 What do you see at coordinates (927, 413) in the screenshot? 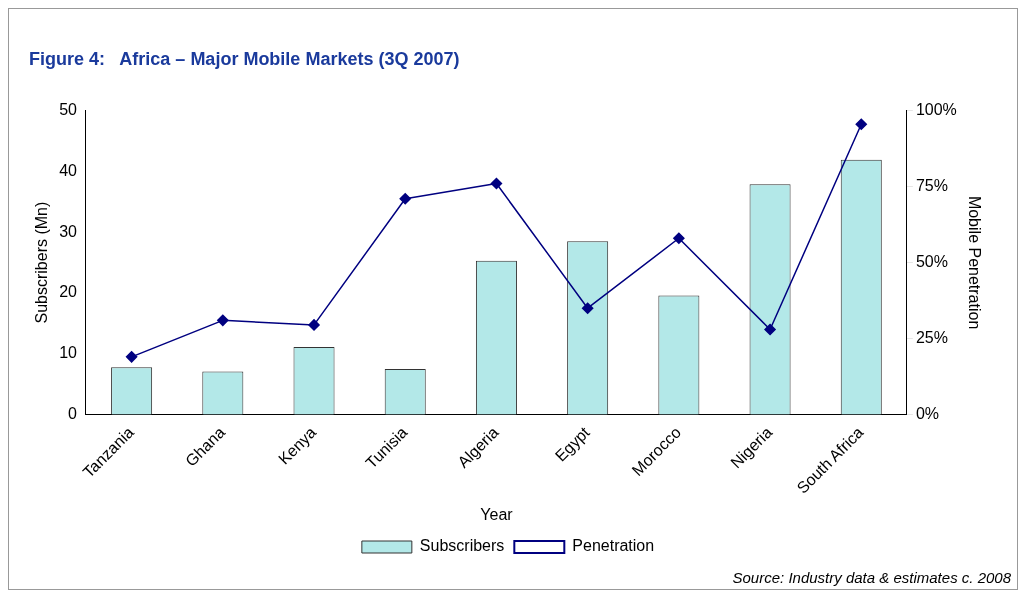
I see `y2-tick-label: 0%` at bounding box center [927, 413].